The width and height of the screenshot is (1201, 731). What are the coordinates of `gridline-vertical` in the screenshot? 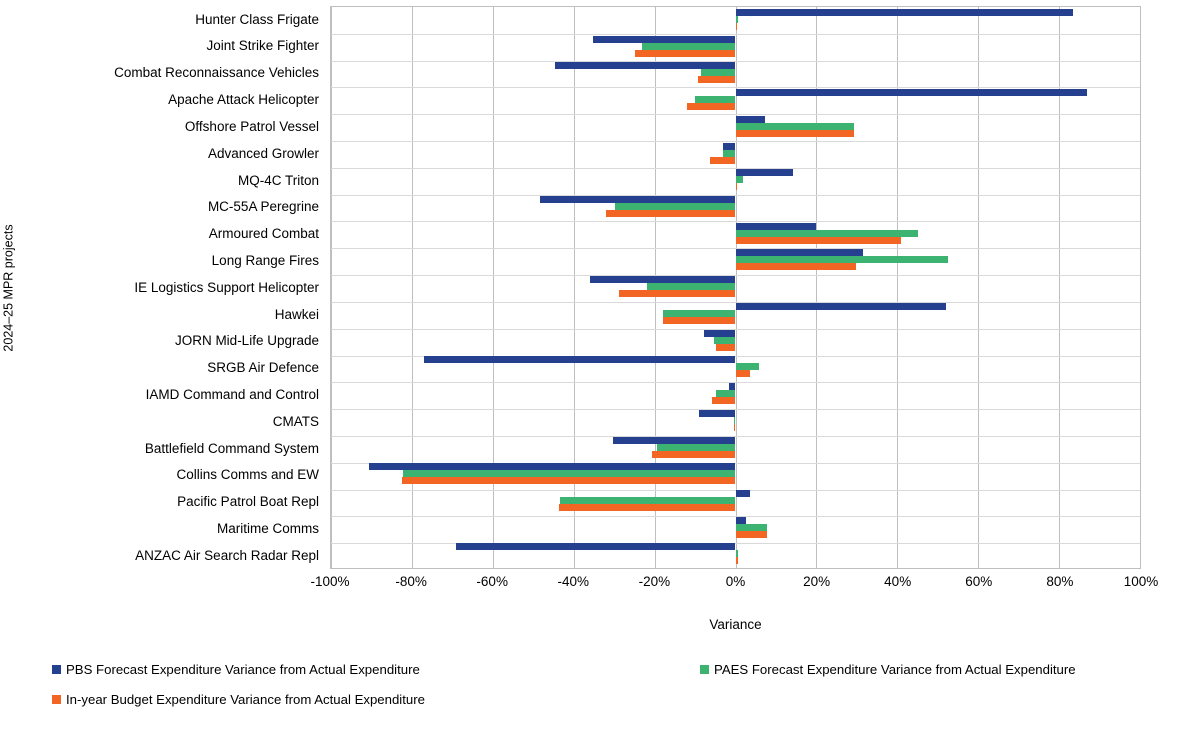 It's located at (1140, 287).